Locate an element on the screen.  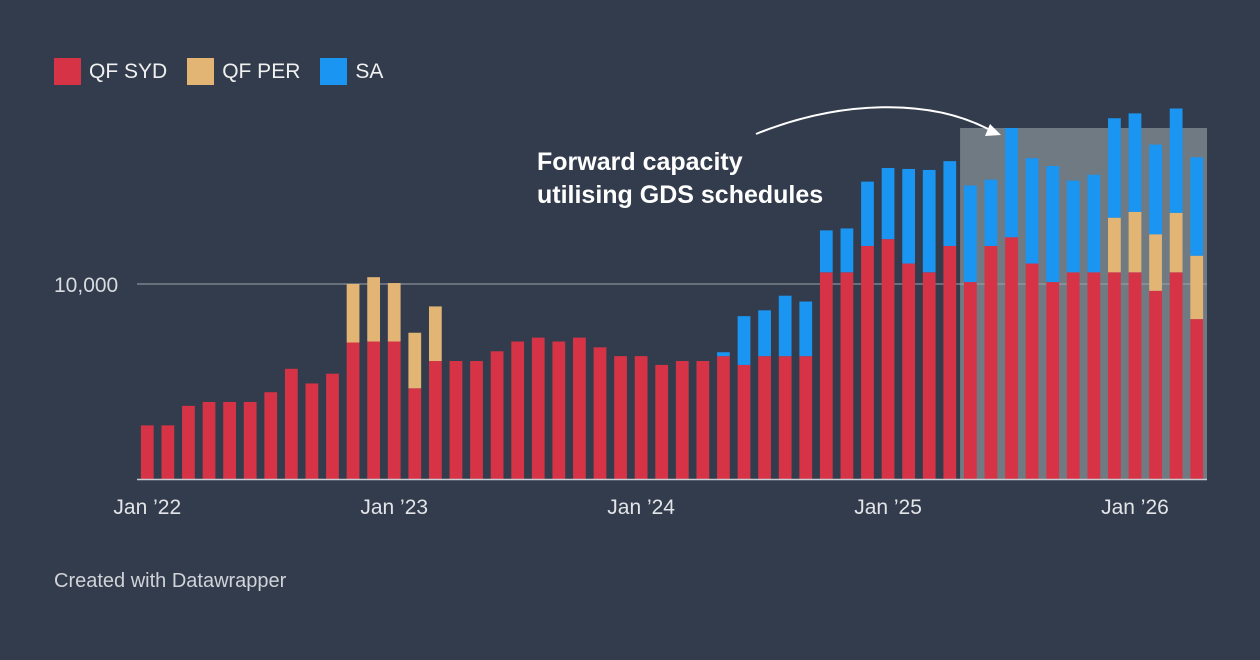
x-tick-label: Jan ’22 is located at coordinates (147, 507).